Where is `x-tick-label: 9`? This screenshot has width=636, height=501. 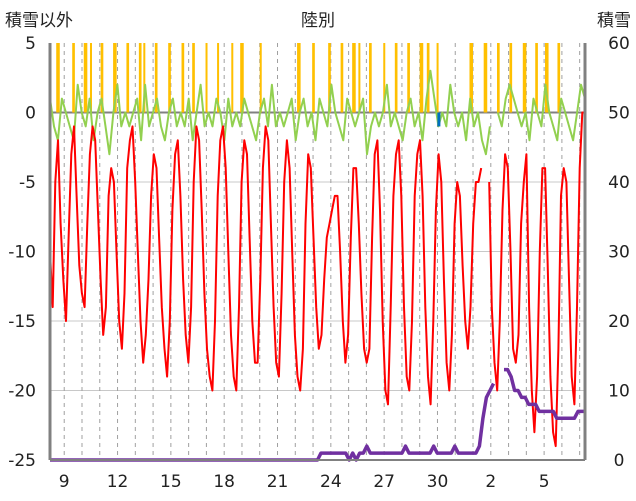 x-tick-label: 9 is located at coordinates (64, 482).